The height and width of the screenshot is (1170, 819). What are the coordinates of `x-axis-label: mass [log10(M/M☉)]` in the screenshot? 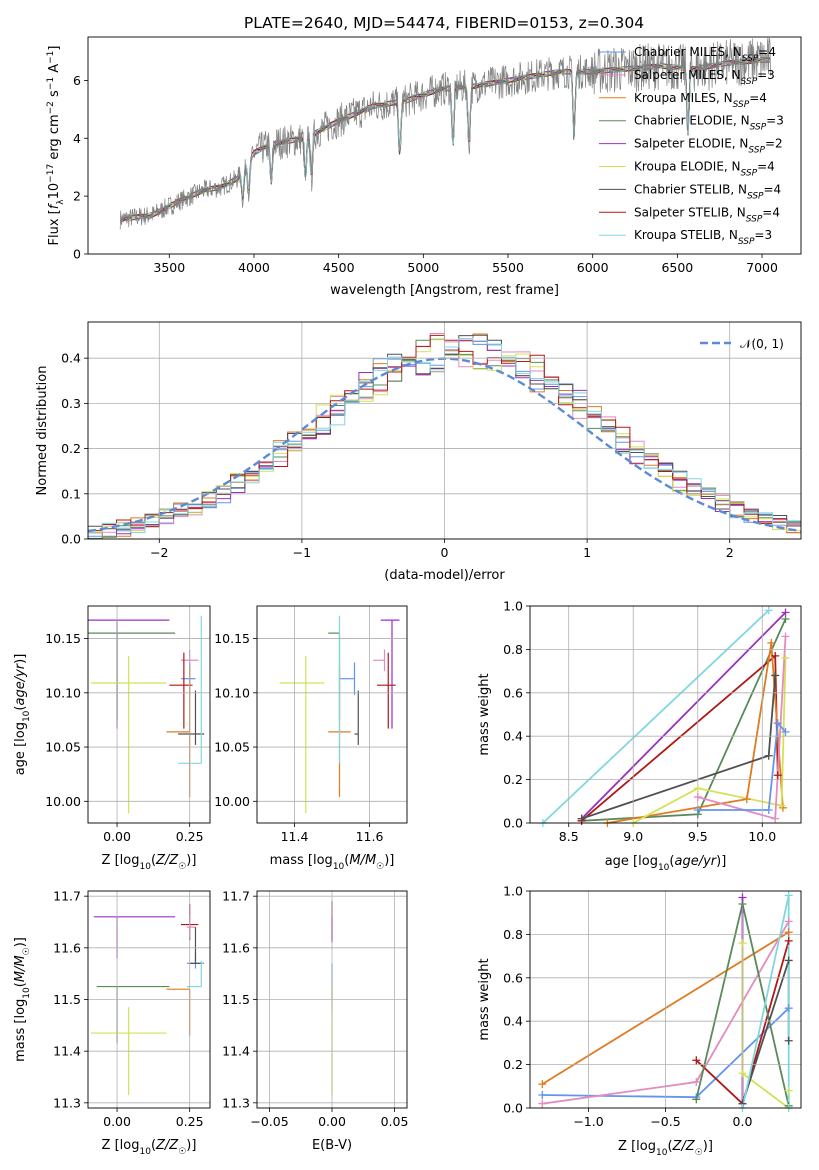 It's located at (332, 862).